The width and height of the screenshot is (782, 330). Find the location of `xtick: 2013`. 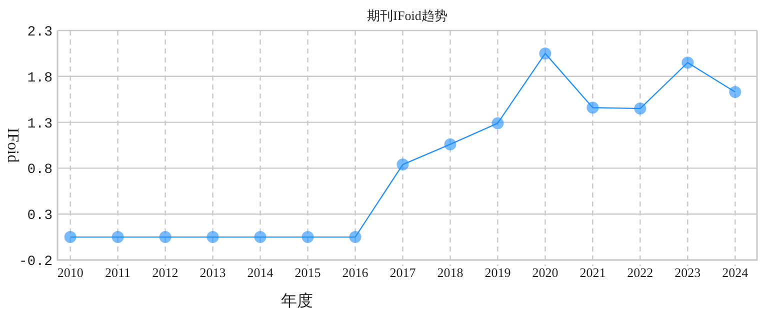

xtick: 2013 is located at coordinates (213, 272).